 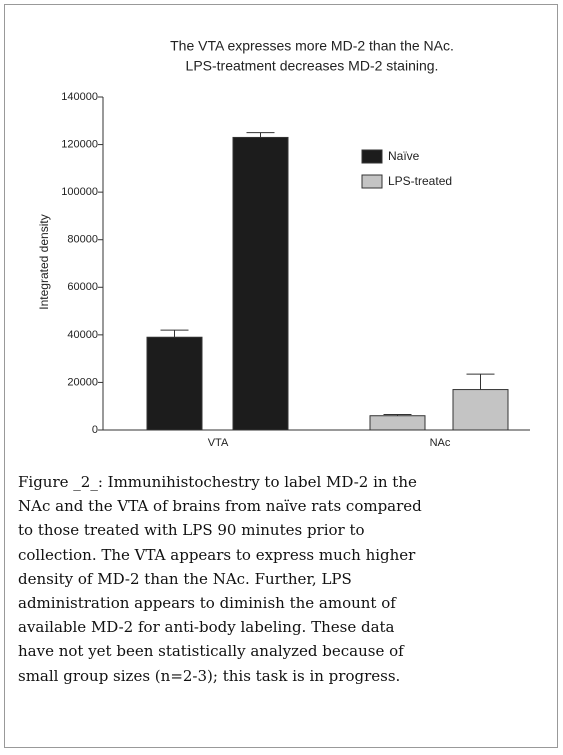 What do you see at coordinates (218, 443) in the screenshot?
I see `x-tick-label: VTA` at bounding box center [218, 443].